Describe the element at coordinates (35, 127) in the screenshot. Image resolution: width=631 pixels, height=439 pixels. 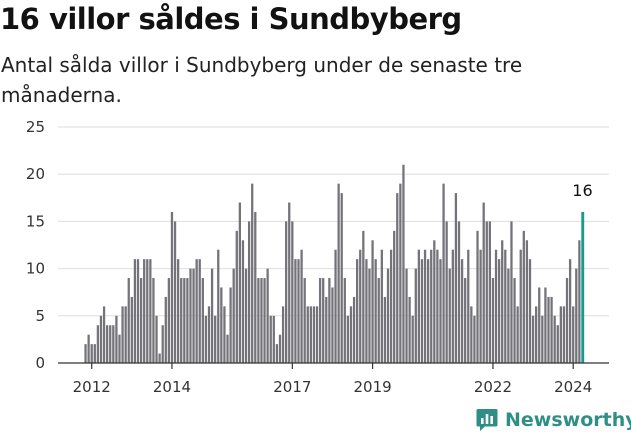
I see `y-tick-label: 25` at that location.